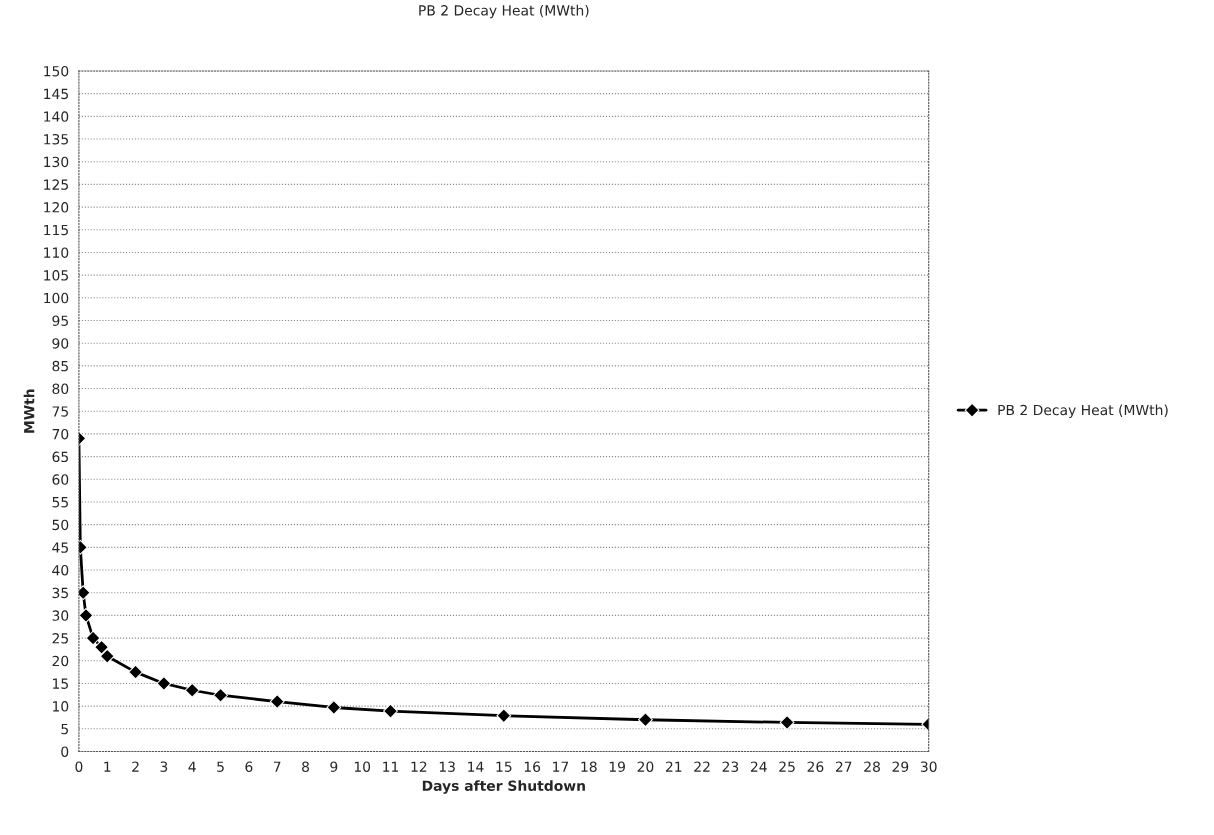  What do you see at coordinates (56, 252) in the screenshot?
I see `y-tick-label: 110` at bounding box center [56, 252].